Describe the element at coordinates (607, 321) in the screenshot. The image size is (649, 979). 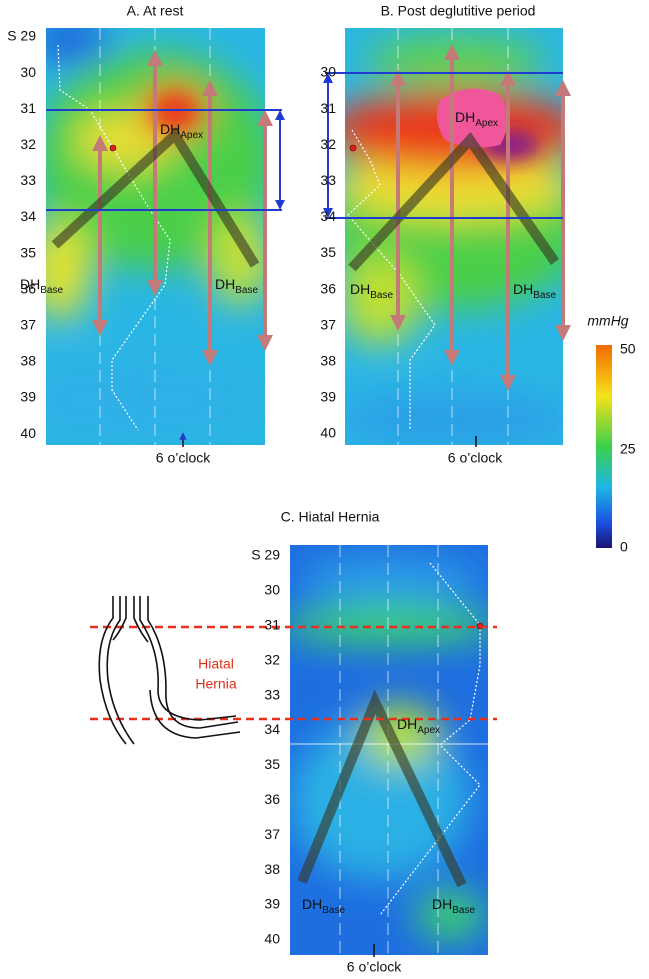
I see `colorbar-unit: mmHg` at that location.